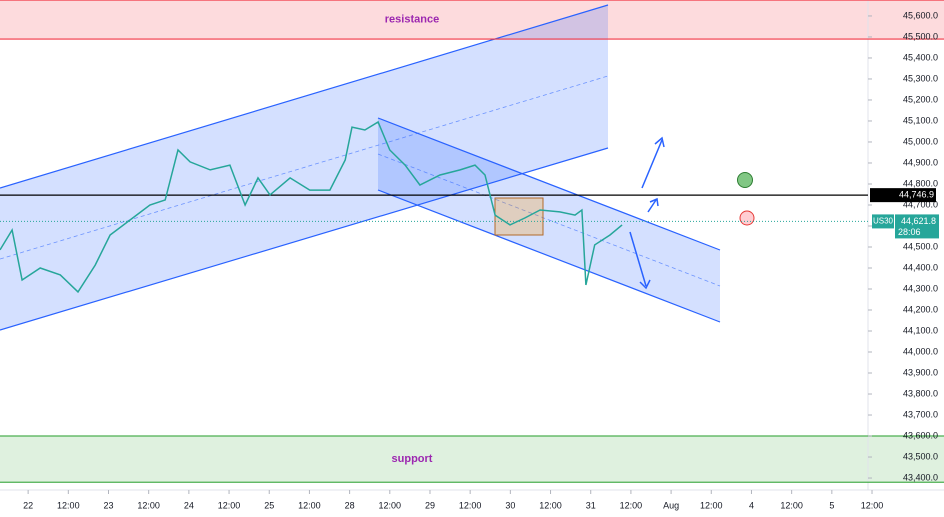 This screenshot has width=944, height=517. What do you see at coordinates (671, 505) in the screenshot?
I see `x-tick-label: Aug` at bounding box center [671, 505].